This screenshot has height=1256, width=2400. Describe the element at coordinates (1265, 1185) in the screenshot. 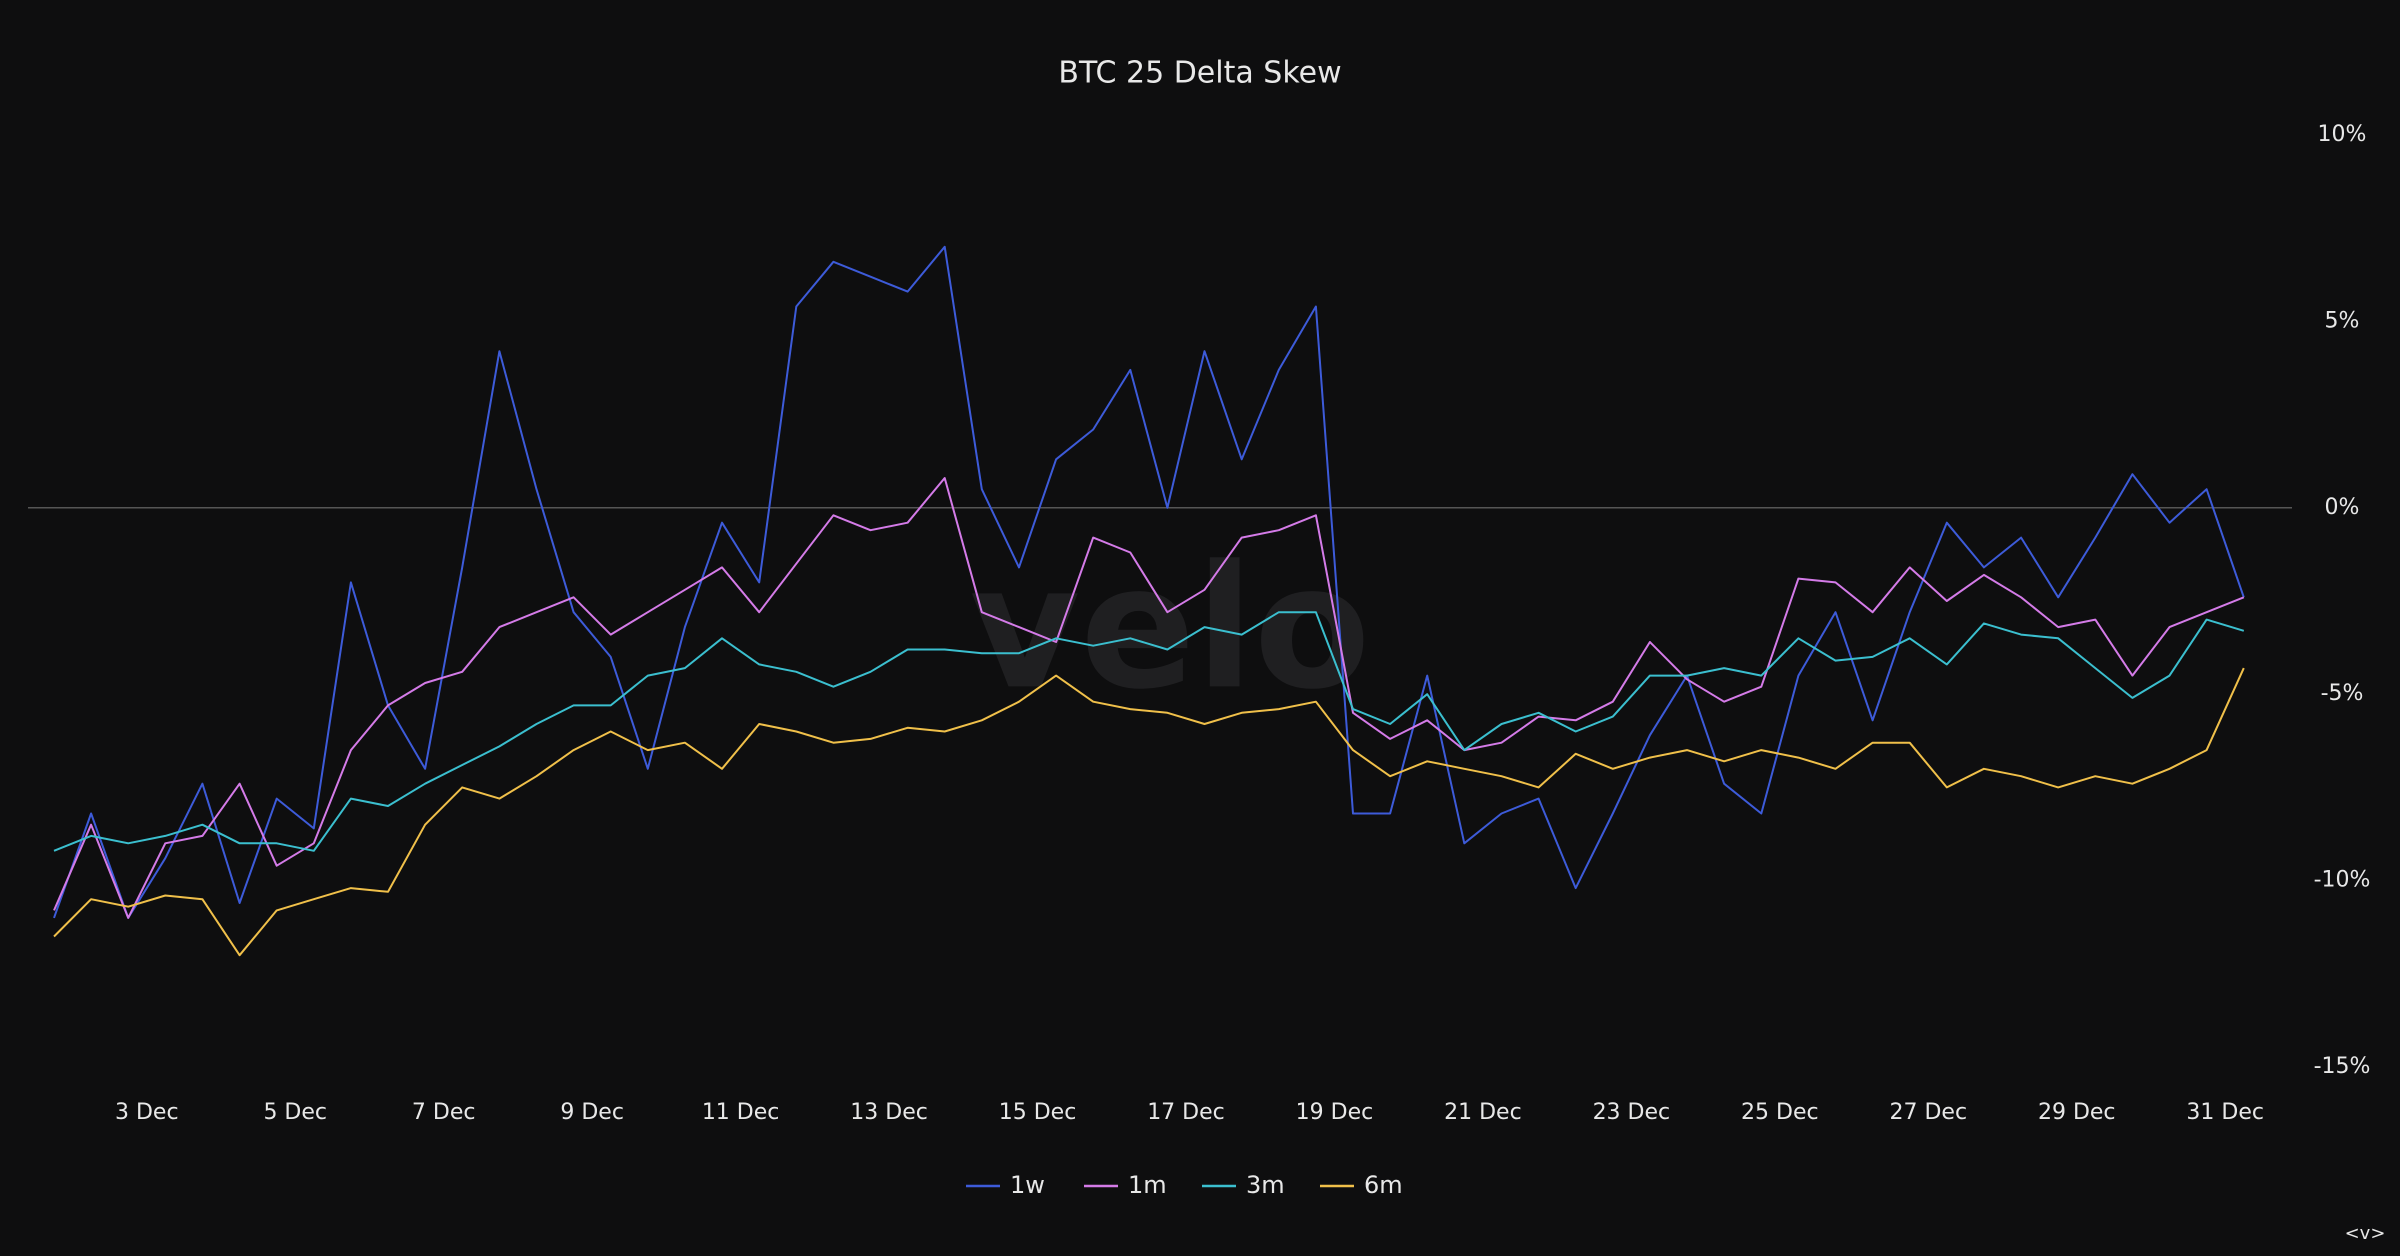

I see `legend-label: 3m` at that location.